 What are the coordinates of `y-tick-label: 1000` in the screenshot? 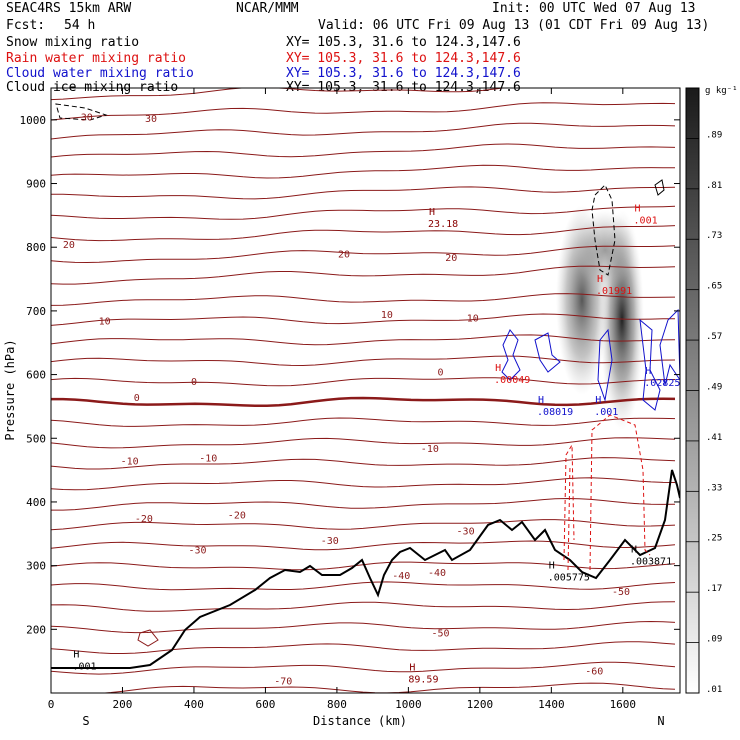 It's located at (33, 120).